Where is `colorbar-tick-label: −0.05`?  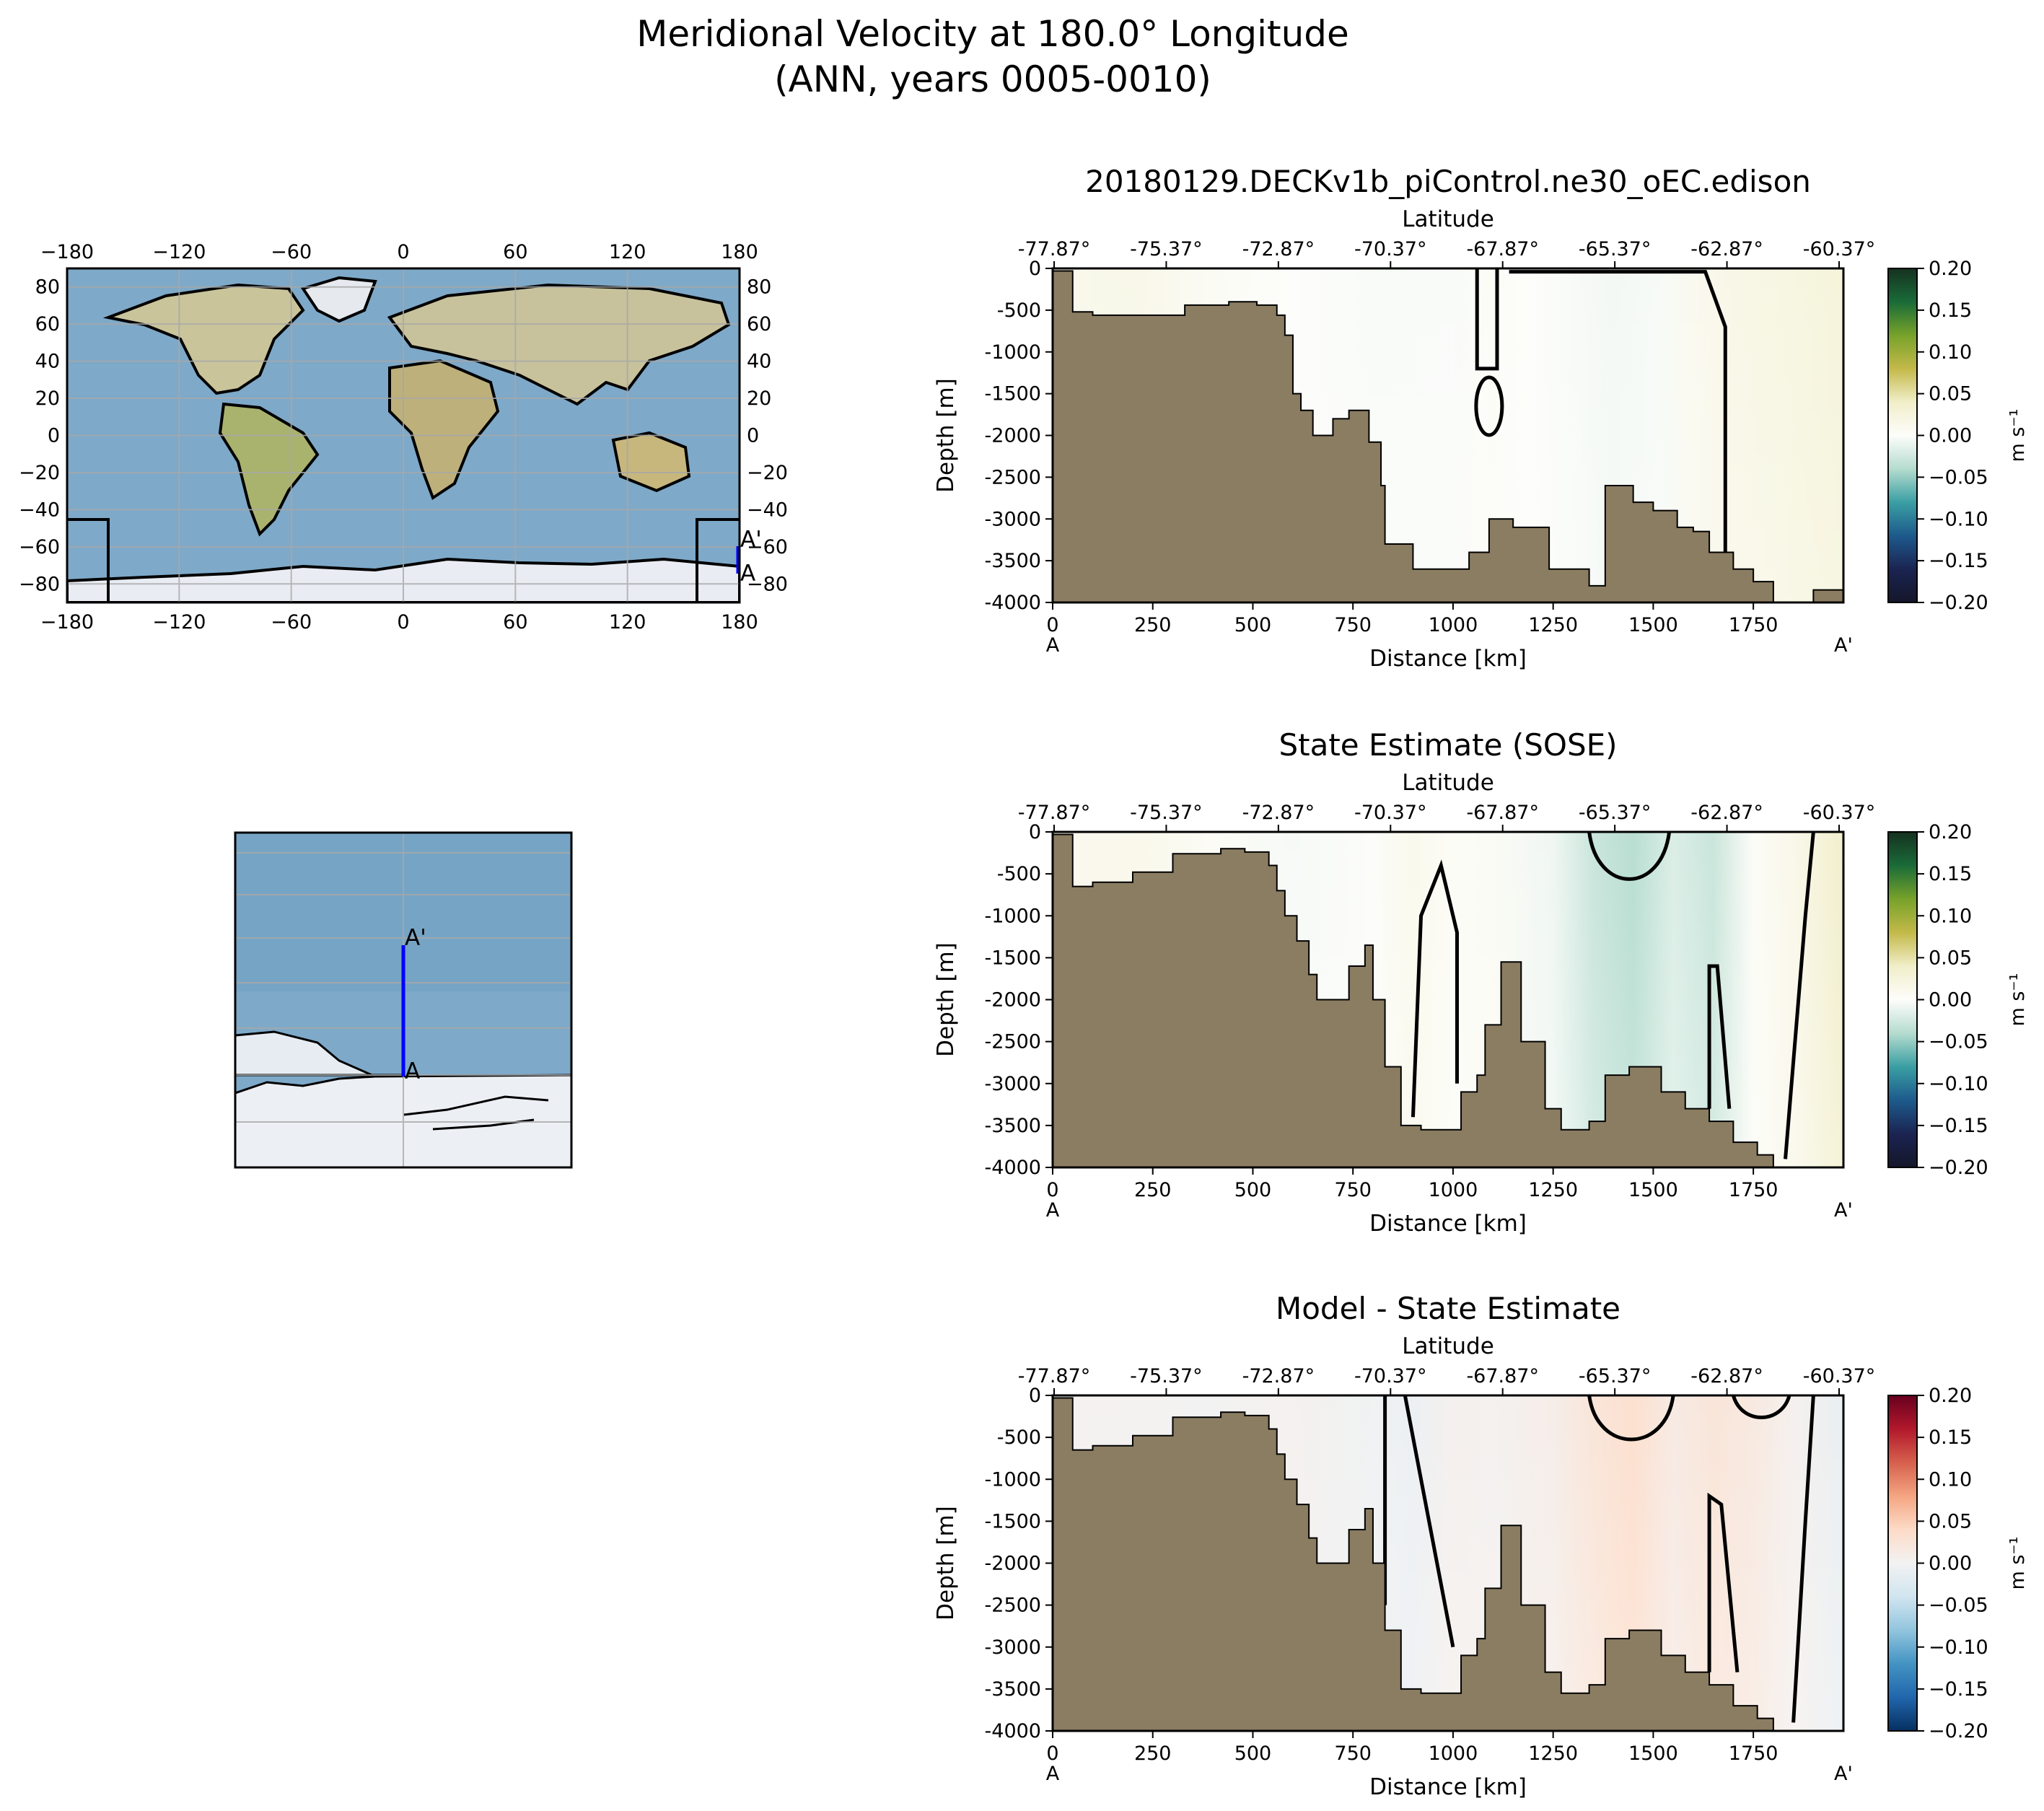
colorbar-tick-label: −0.05 is located at coordinates (1958, 477).